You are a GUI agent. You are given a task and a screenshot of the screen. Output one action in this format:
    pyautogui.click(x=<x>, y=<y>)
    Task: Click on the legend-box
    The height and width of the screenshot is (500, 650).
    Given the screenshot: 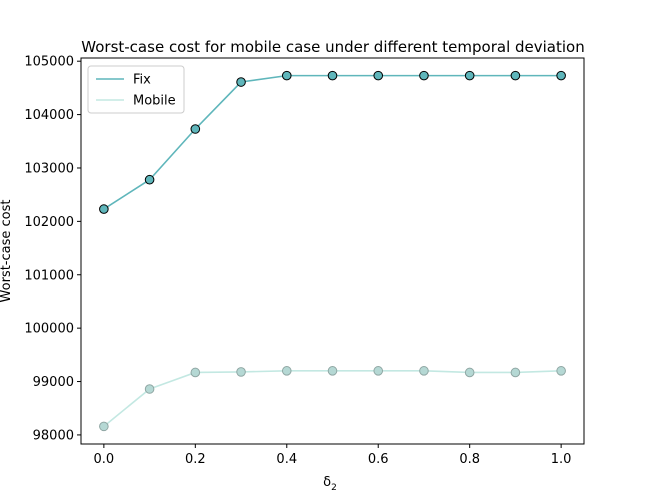 What is the action you would take?
    pyautogui.click(x=136, y=89)
    